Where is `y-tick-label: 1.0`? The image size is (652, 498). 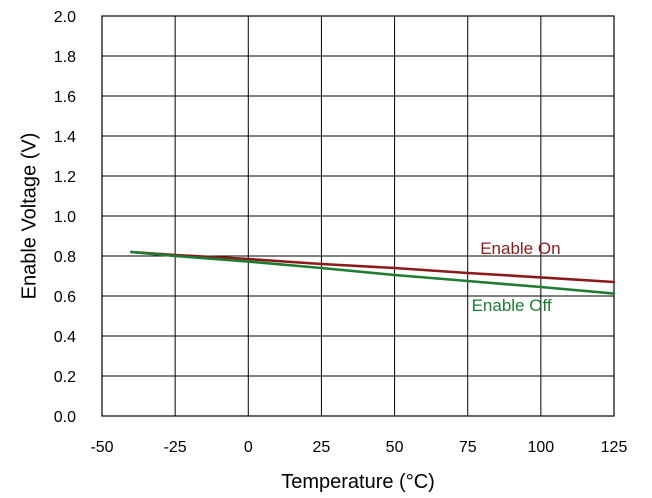
y-tick-label: 1.0 is located at coordinates (65, 217).